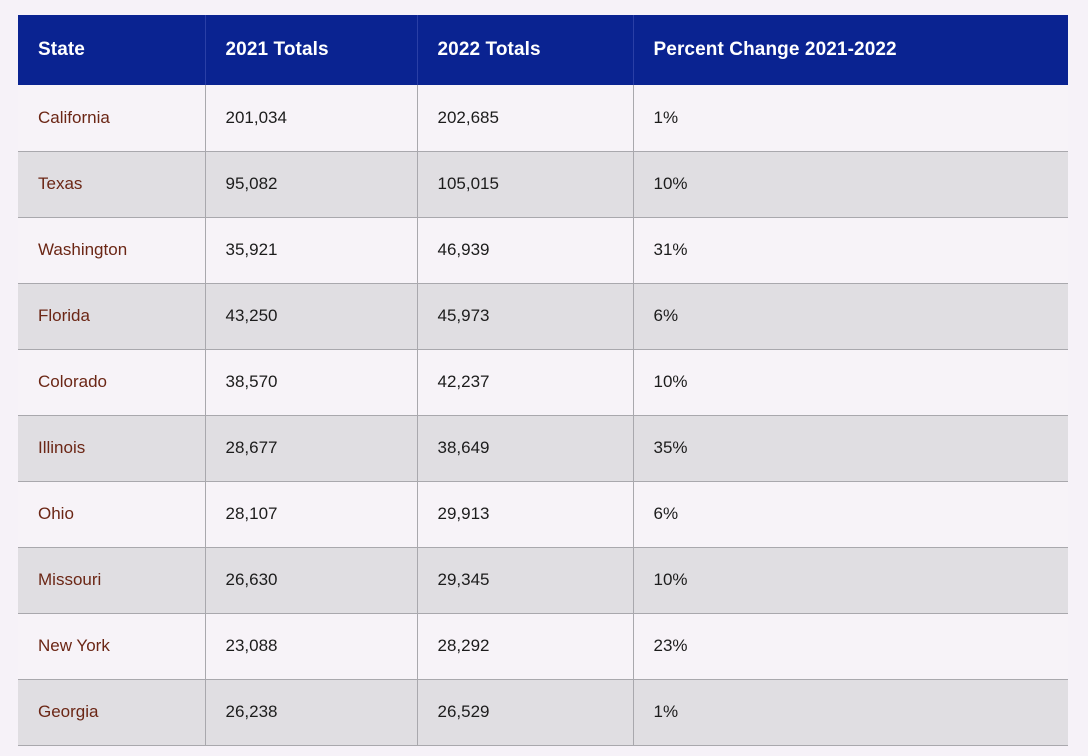  Describe the element at coordinates (525, 184) in the screenshot. I see `cell-2022-total: 105,015` at that location.